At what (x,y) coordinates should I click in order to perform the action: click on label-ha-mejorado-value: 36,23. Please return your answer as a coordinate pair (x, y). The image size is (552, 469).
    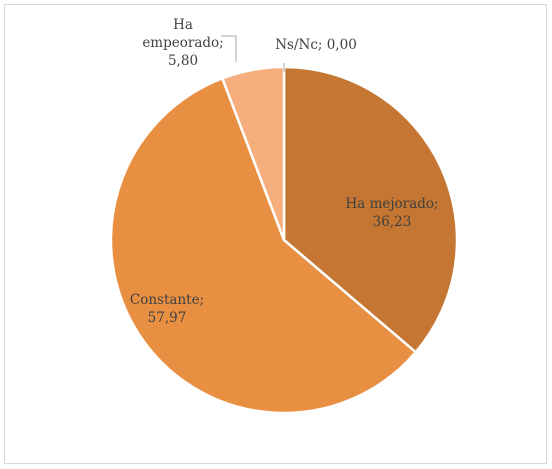
    Looking at the image, I should click on (392, 222).